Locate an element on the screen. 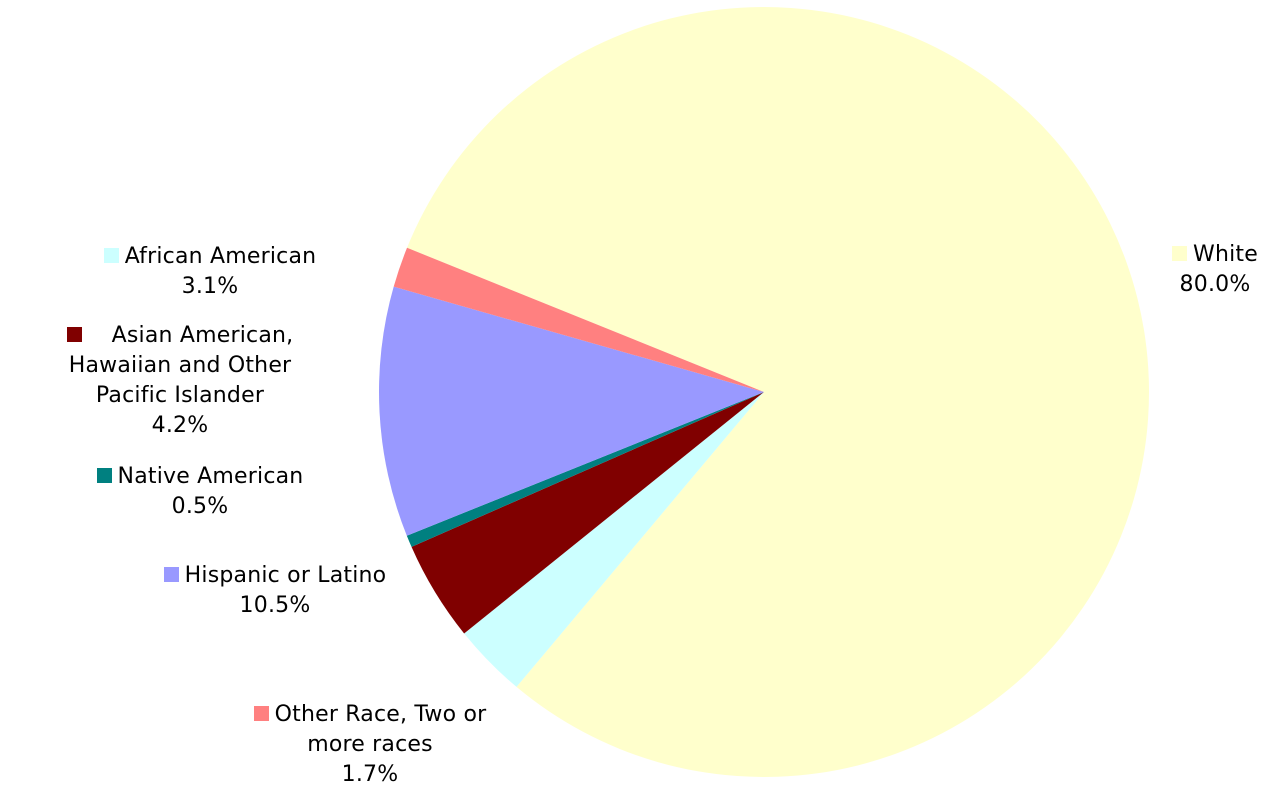  swatch-native-american is located at coordinates (104, 475).